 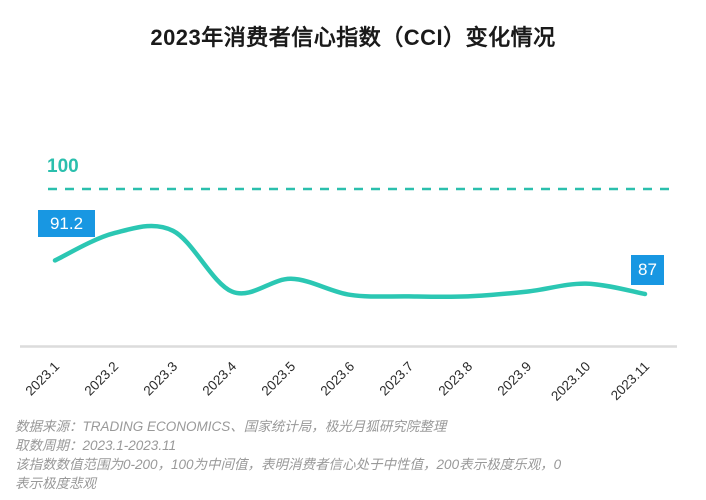 What do you see at coordinates (63, 166) in the screenshot?
I see `reference-line-label: 100` at bounding box center [63, 166].